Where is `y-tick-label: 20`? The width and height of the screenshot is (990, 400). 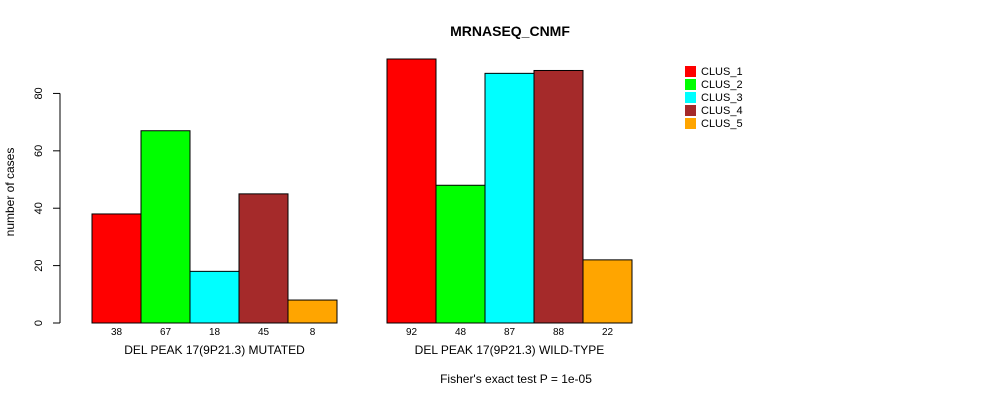 y-tick-label: 20 is located at coordinates (39, 265).